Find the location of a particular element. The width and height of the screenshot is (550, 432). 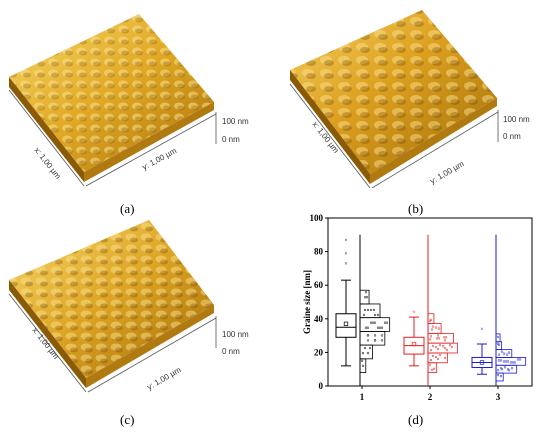

panel-b-label: (b) is located at coordinates (416, 208).